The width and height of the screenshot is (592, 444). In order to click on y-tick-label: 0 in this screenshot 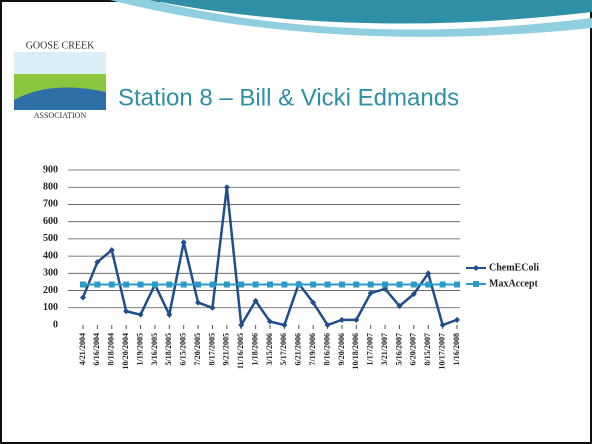, I will do `click(55, 324)`.